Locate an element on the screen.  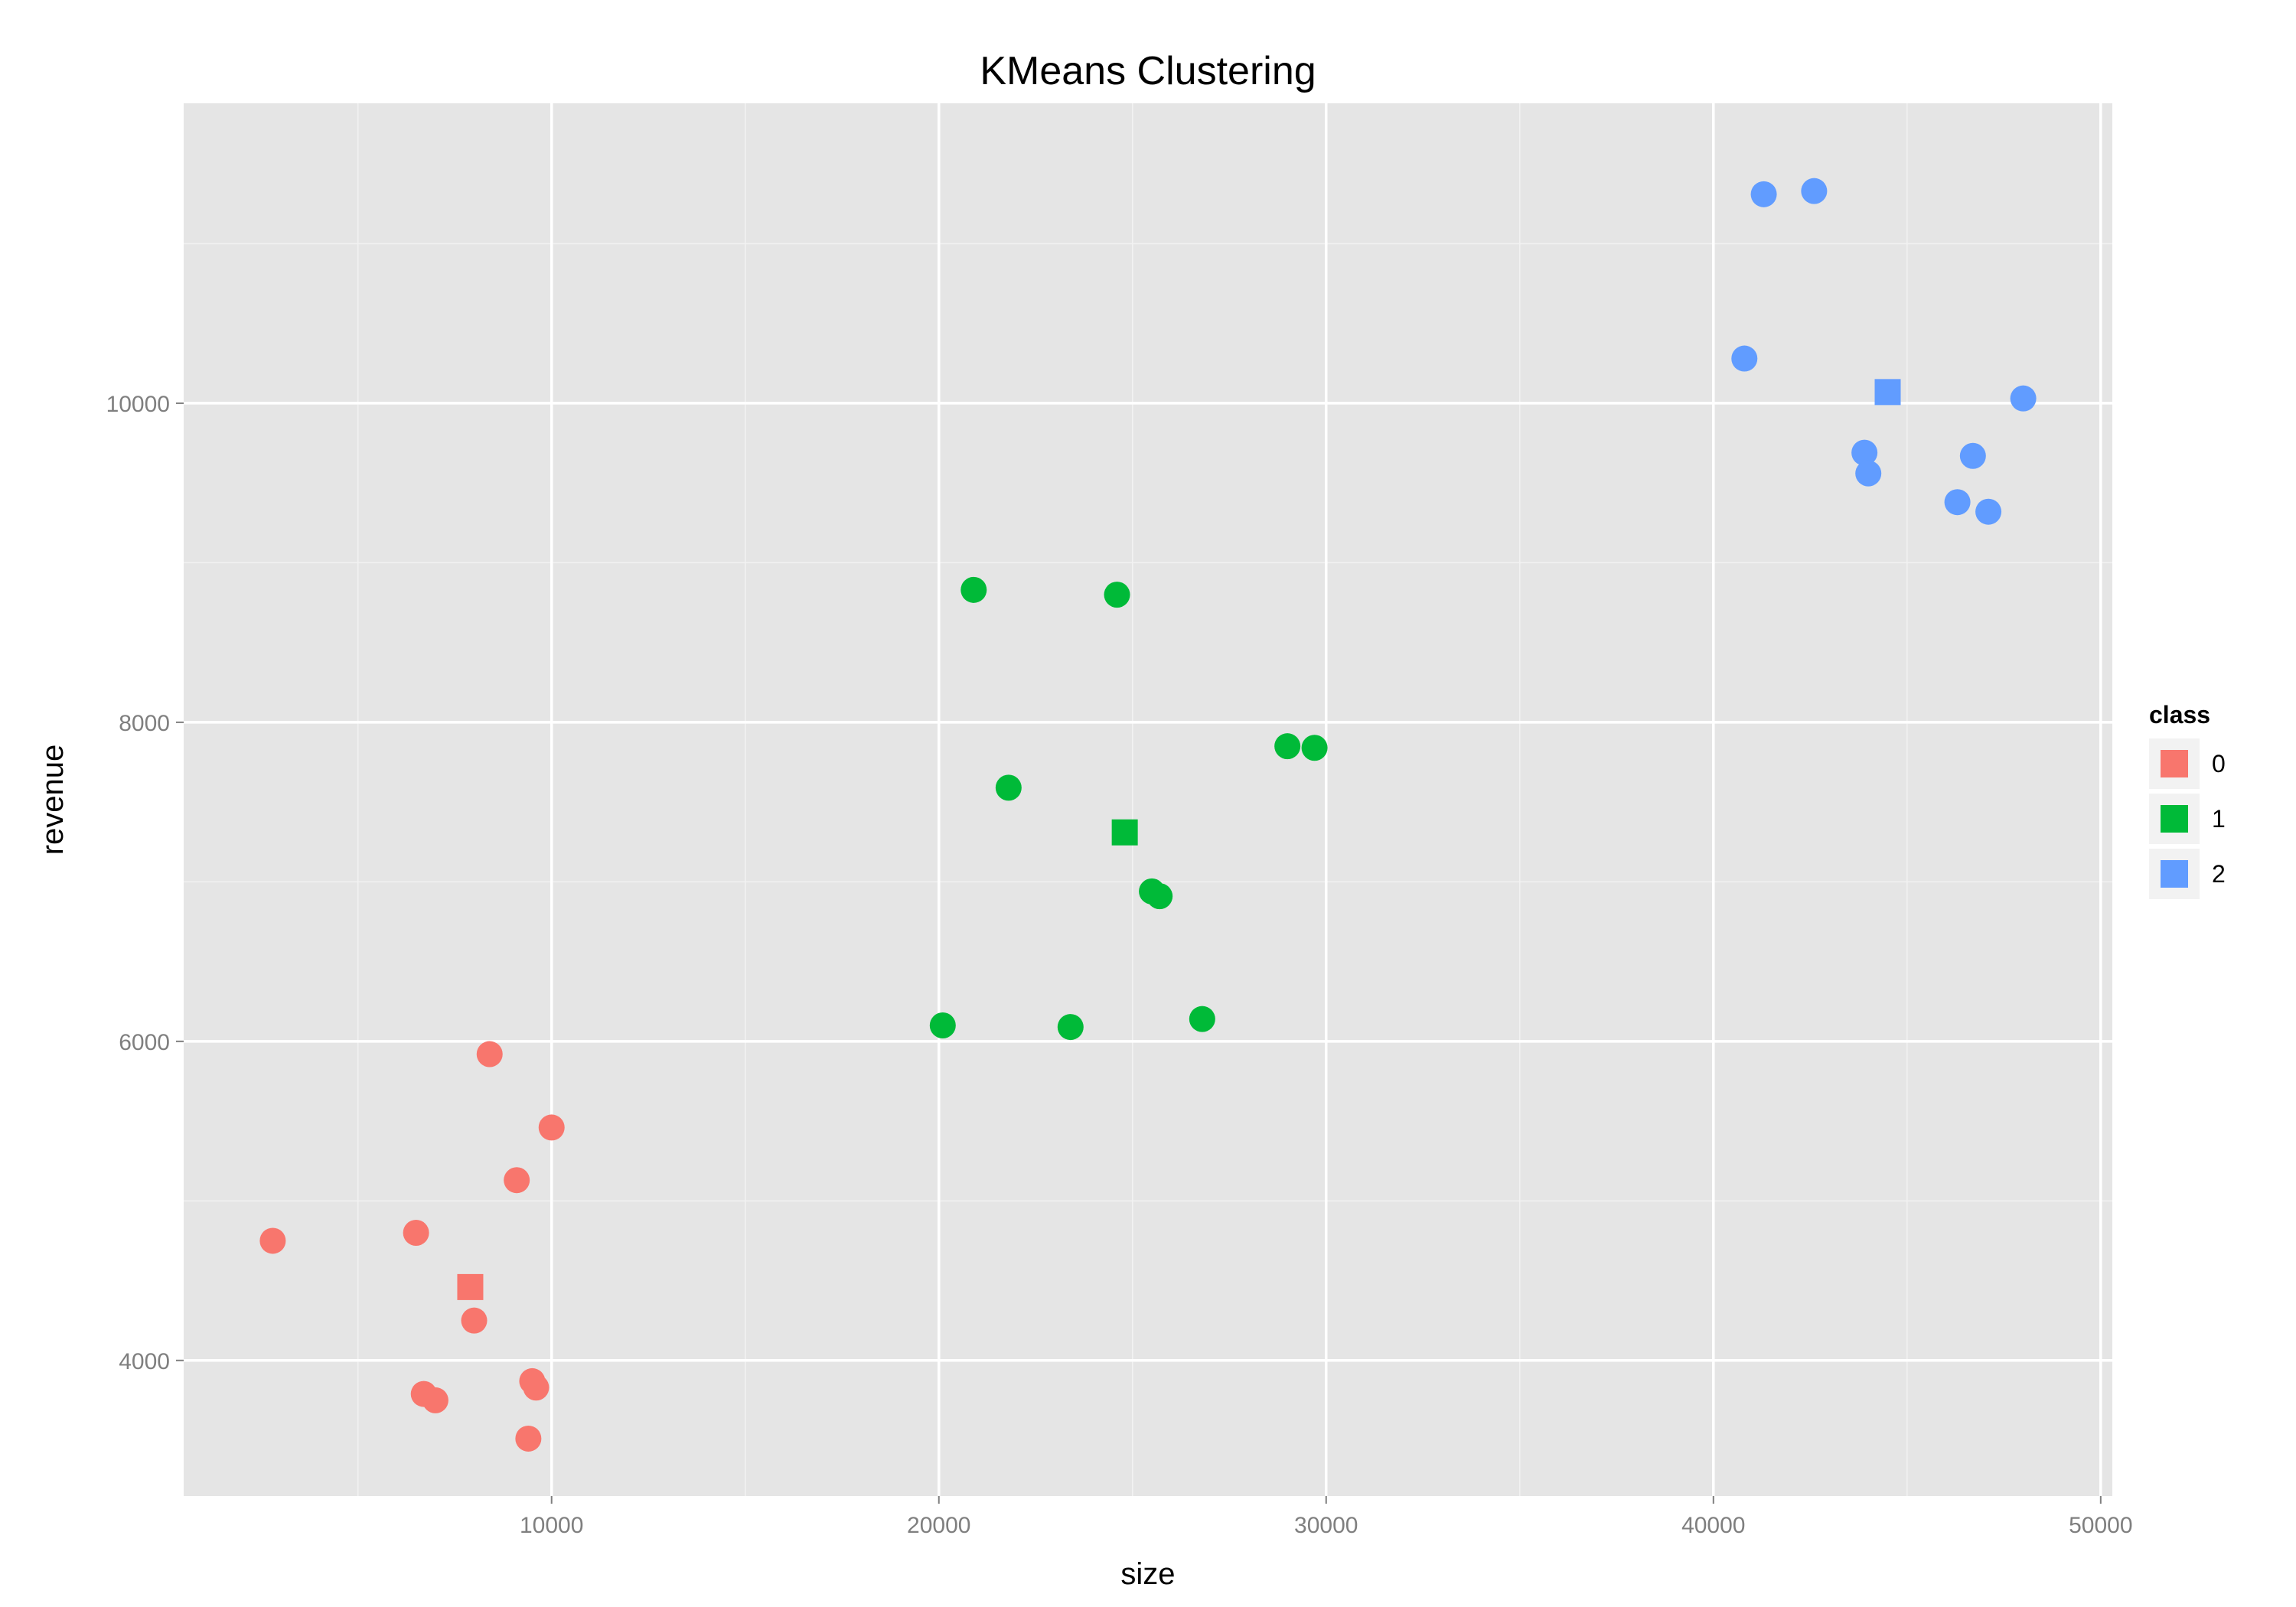
chart-title: KMeans Clustering is located at coordinates (1148, 71).